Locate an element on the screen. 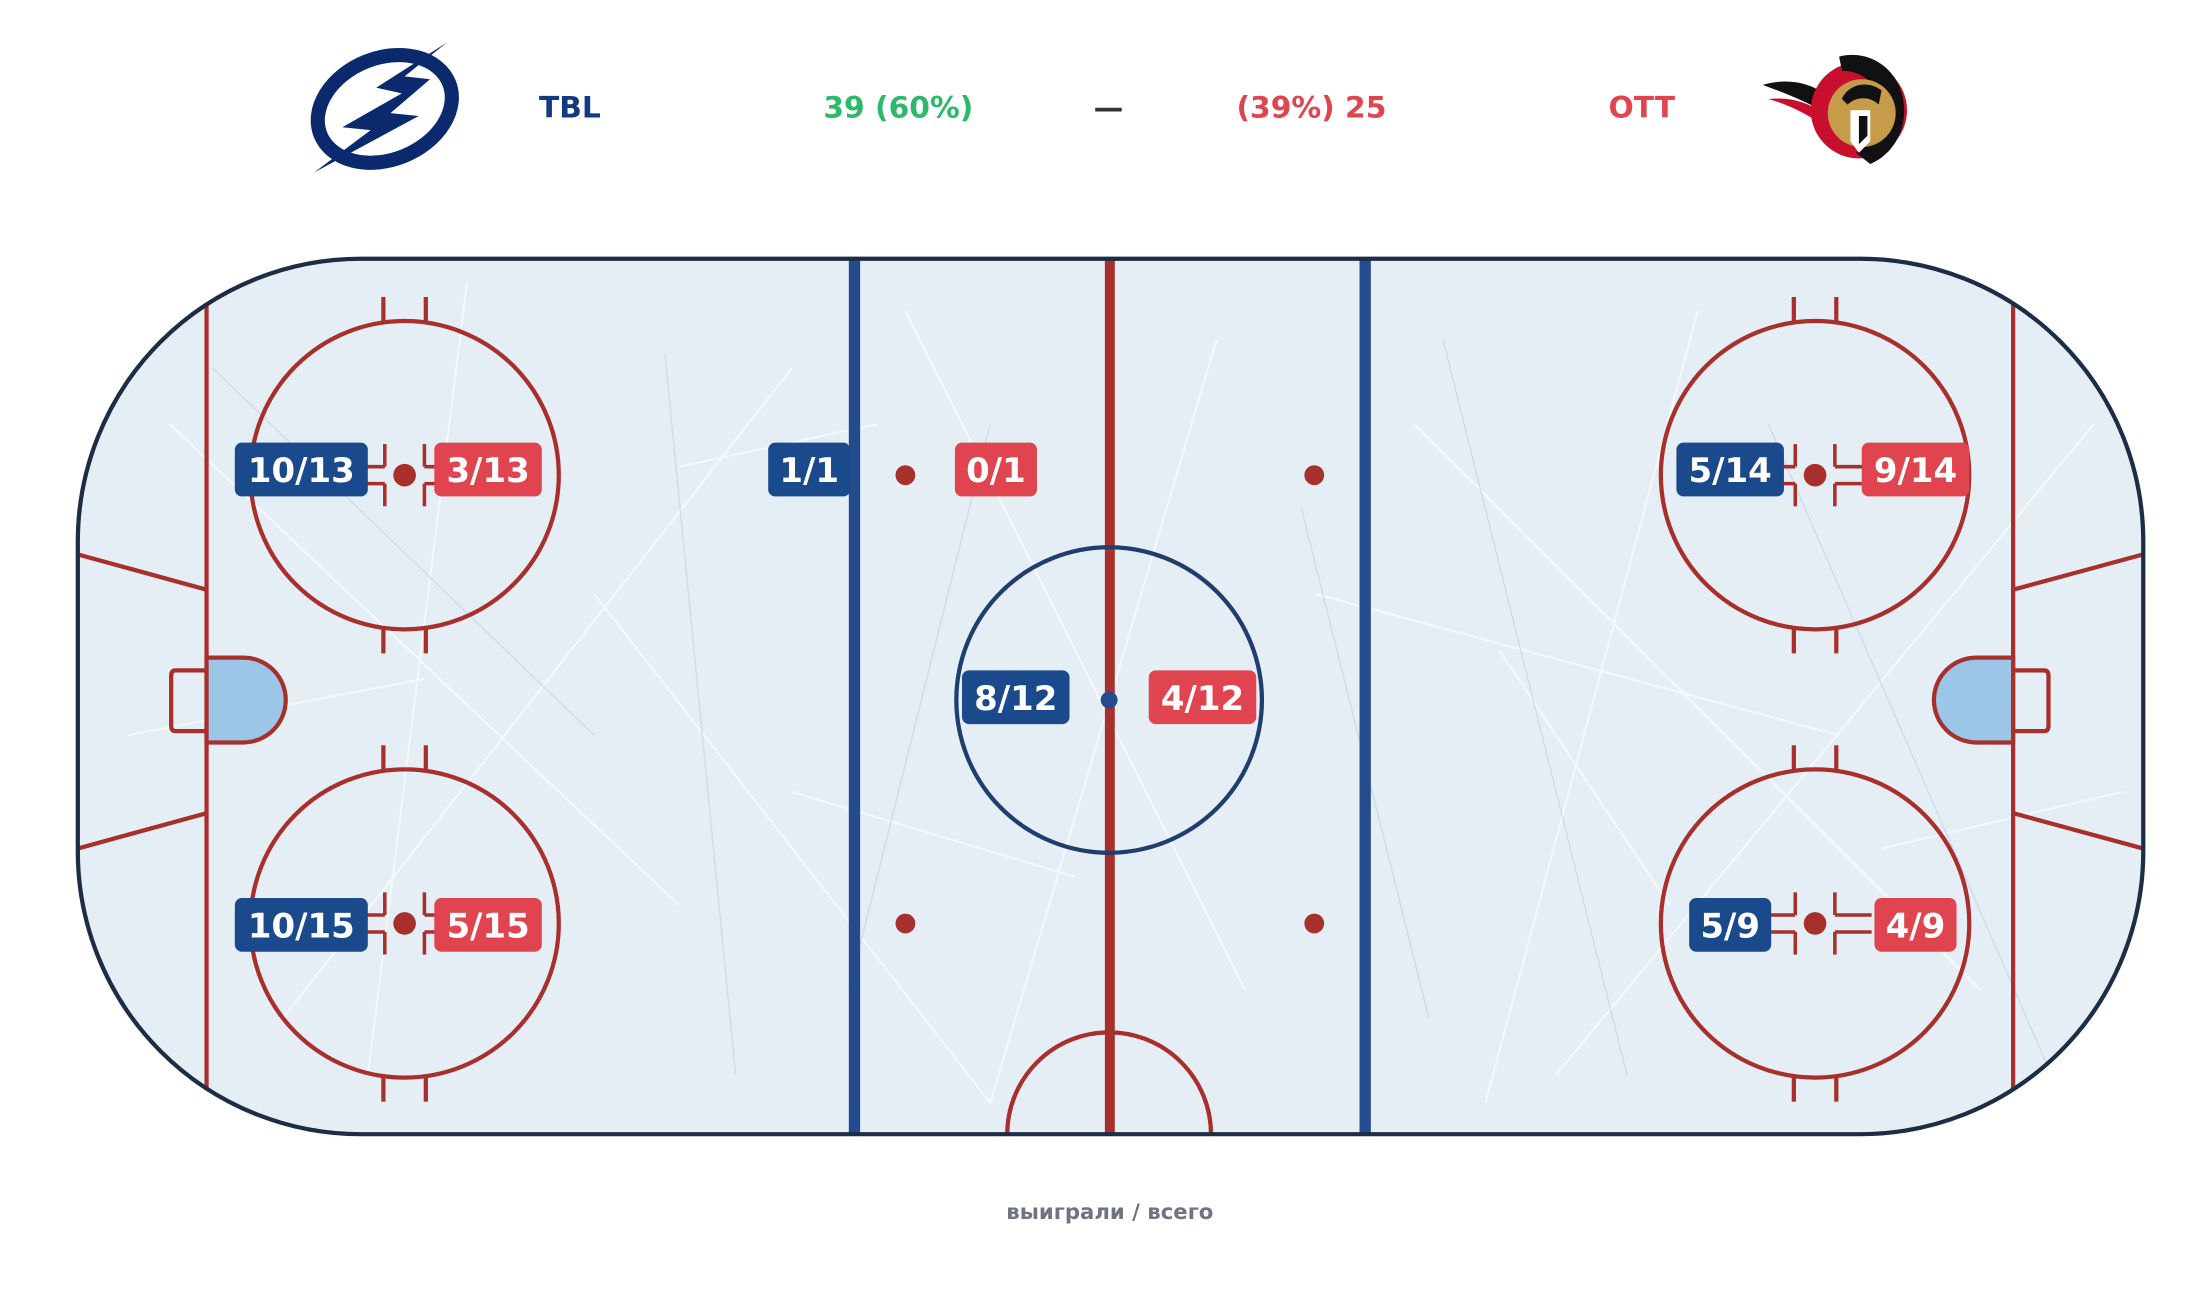 This screenshot has width=2207, height=1294. away-faceoff-label: 4/12 is located at coordinates (1202, 699).